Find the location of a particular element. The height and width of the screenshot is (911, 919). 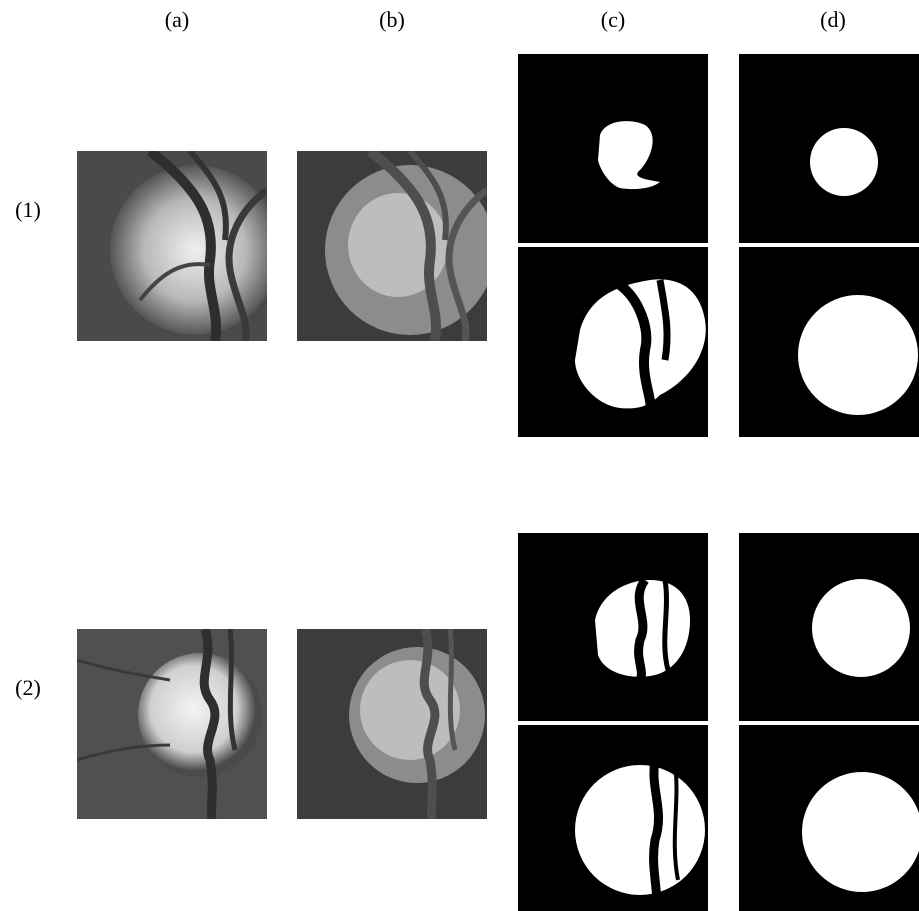

row-label: (2) is located at coordinates (28, 687).